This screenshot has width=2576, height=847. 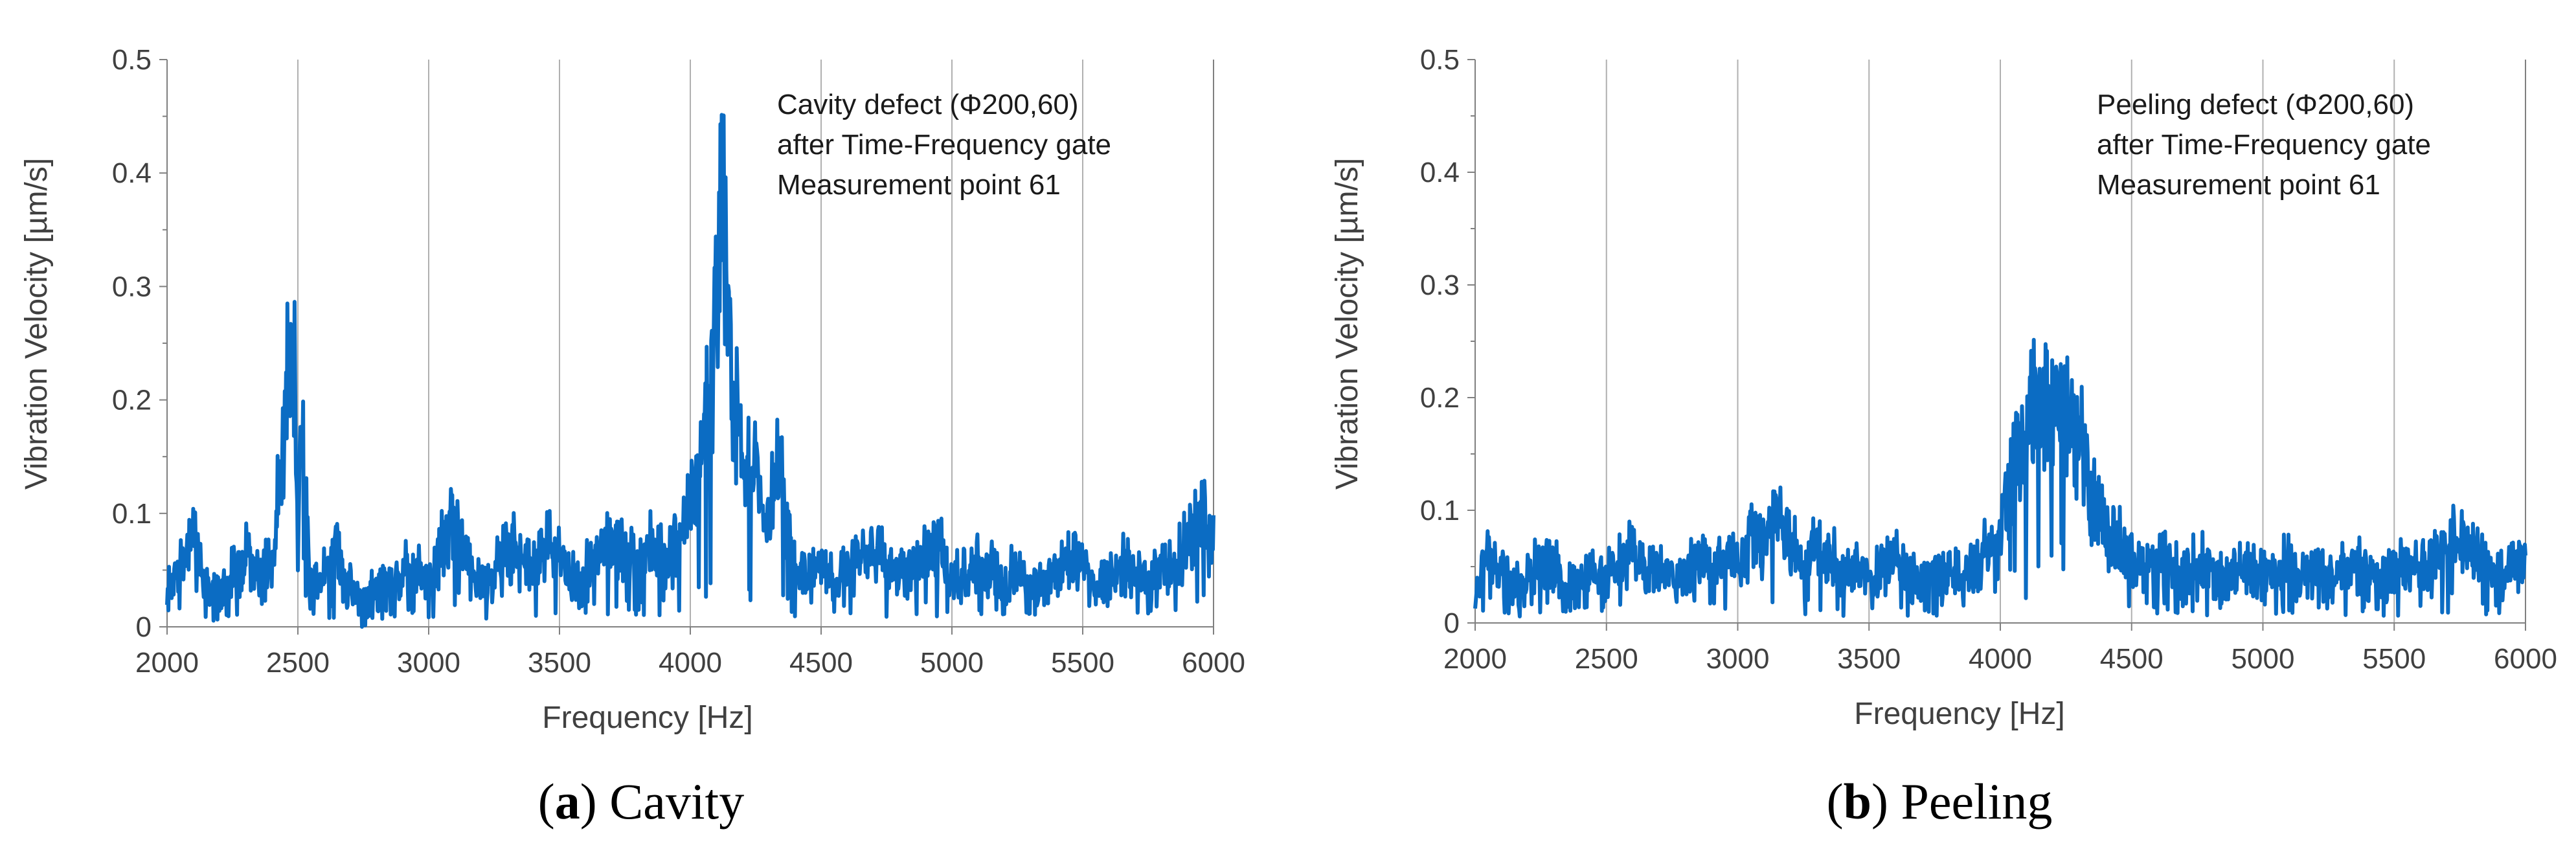 I want to click on caption-cavity: (a) Cavity, so click(x=641, y=802).